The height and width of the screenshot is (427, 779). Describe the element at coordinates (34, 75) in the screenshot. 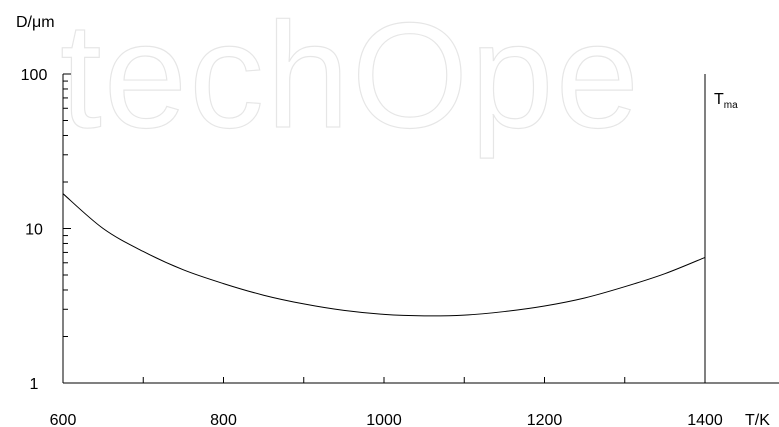

I see `y-tick-label: 100` at that location.